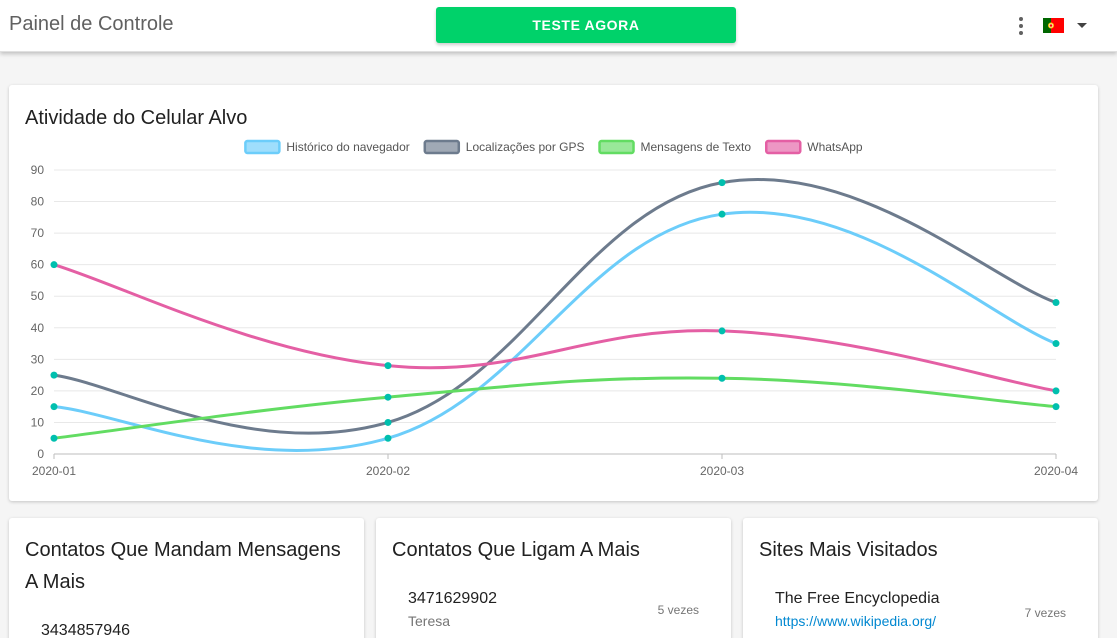 The height and width of the screenshot is (638, 1117). What do you see at coordinates (91, 24) in the screenshot?
I see `app-title: Painel de Controle` at bounding box center [91, 24].